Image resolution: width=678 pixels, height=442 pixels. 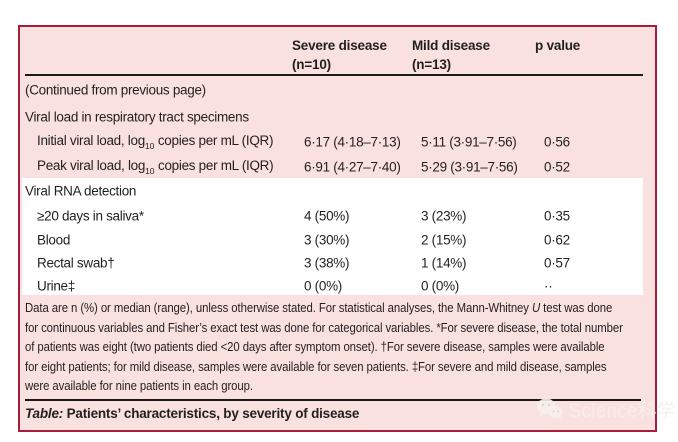 I want to click on table-row: ≥20 days in saliva* 4 (50%) 3 (23%) 0·35, so click(x=337, y=216).